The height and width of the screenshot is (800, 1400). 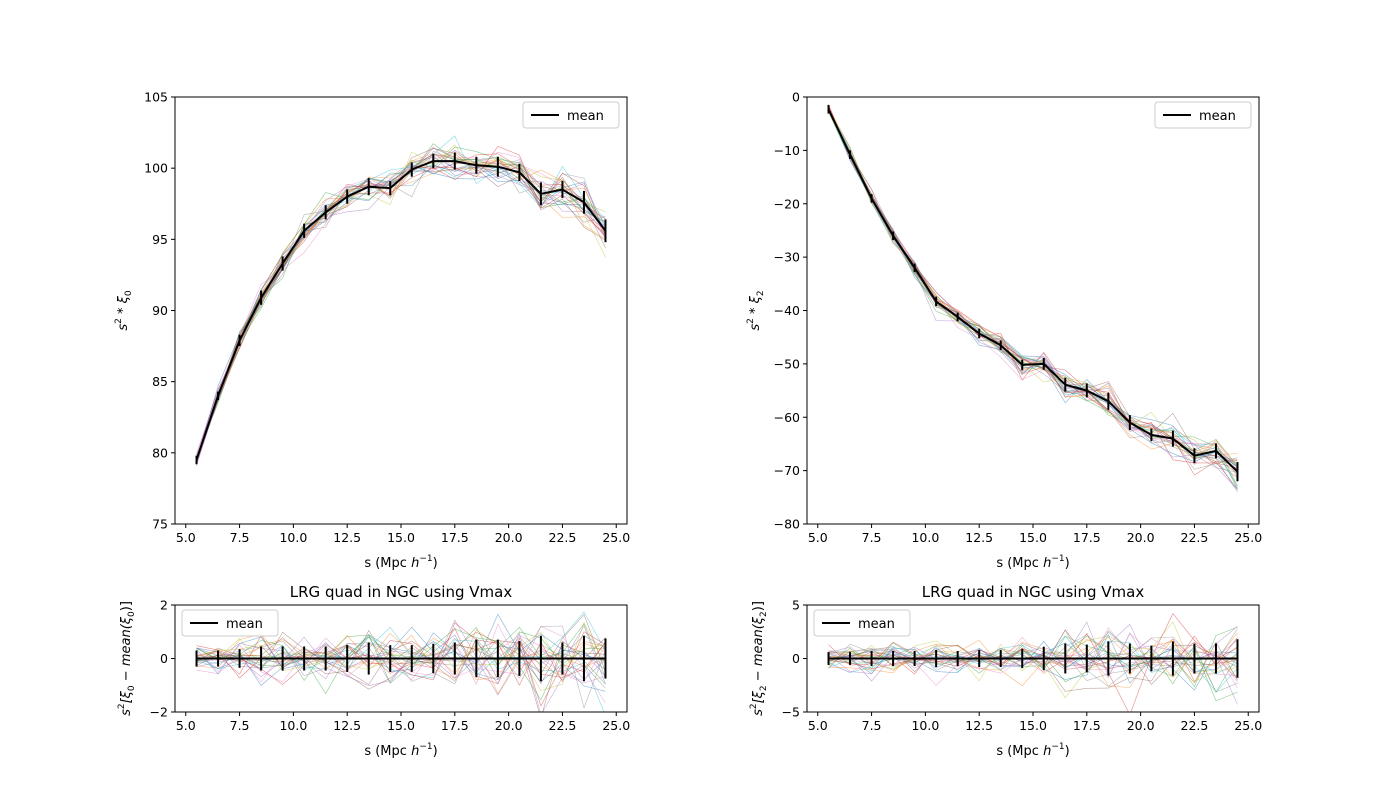 I want to click on y-tick-label: −70, so click(x=787, y=470).